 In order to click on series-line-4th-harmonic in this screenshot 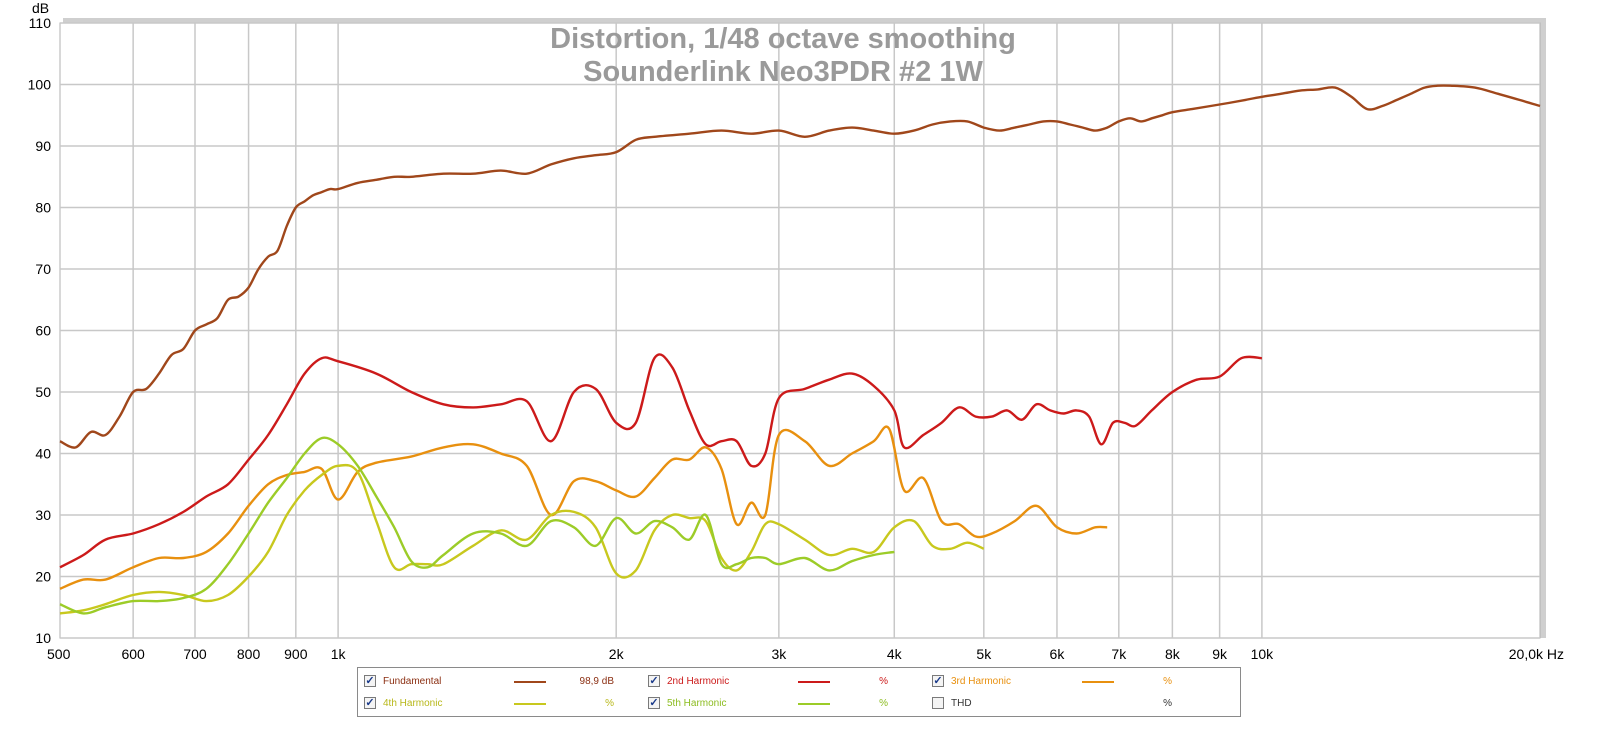, I will do `click(522, 539)`.